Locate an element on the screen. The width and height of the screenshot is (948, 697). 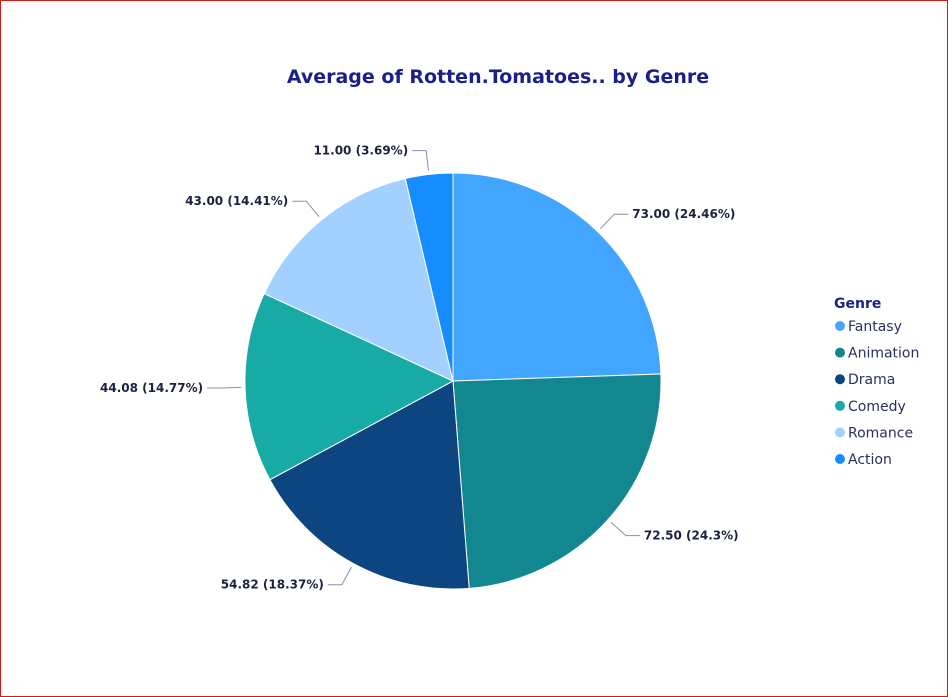
pie-slice-comedy is located at coordinates (349, 386).